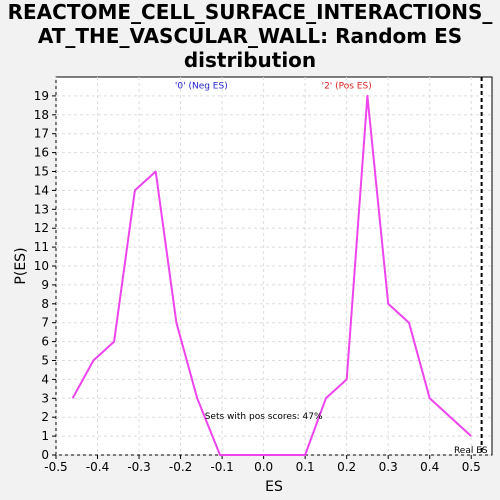  What do you see at coordinates (41, 247) in the screenshot?
I see `y-tick-label: 11` at bounding box center [41, 247].